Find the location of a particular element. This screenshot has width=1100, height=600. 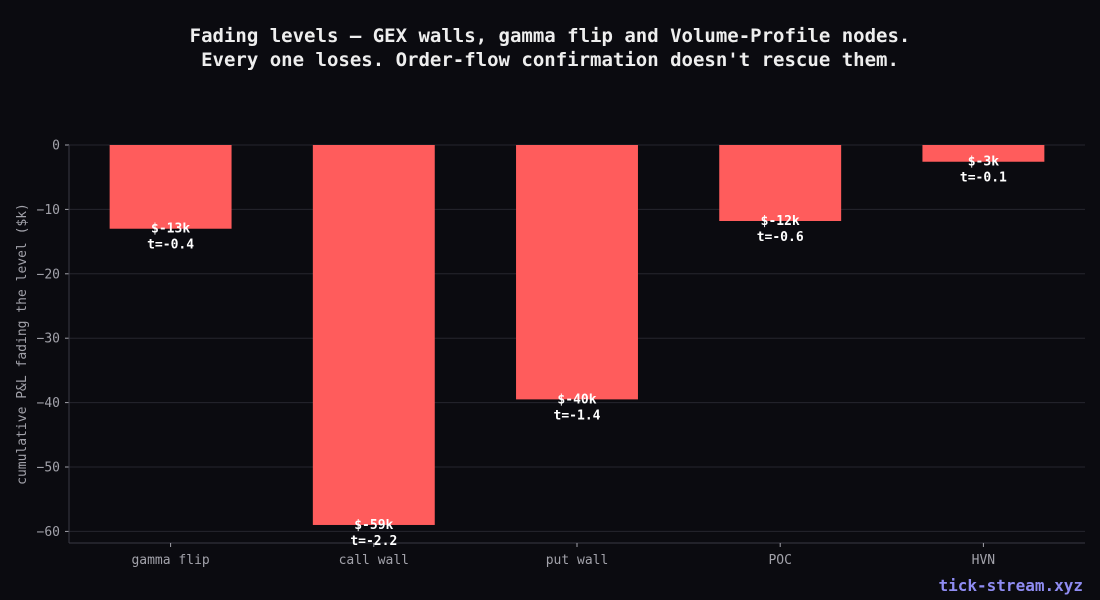

bar-tstat-label: t=-0.1 is located at coordinates (983, 178).